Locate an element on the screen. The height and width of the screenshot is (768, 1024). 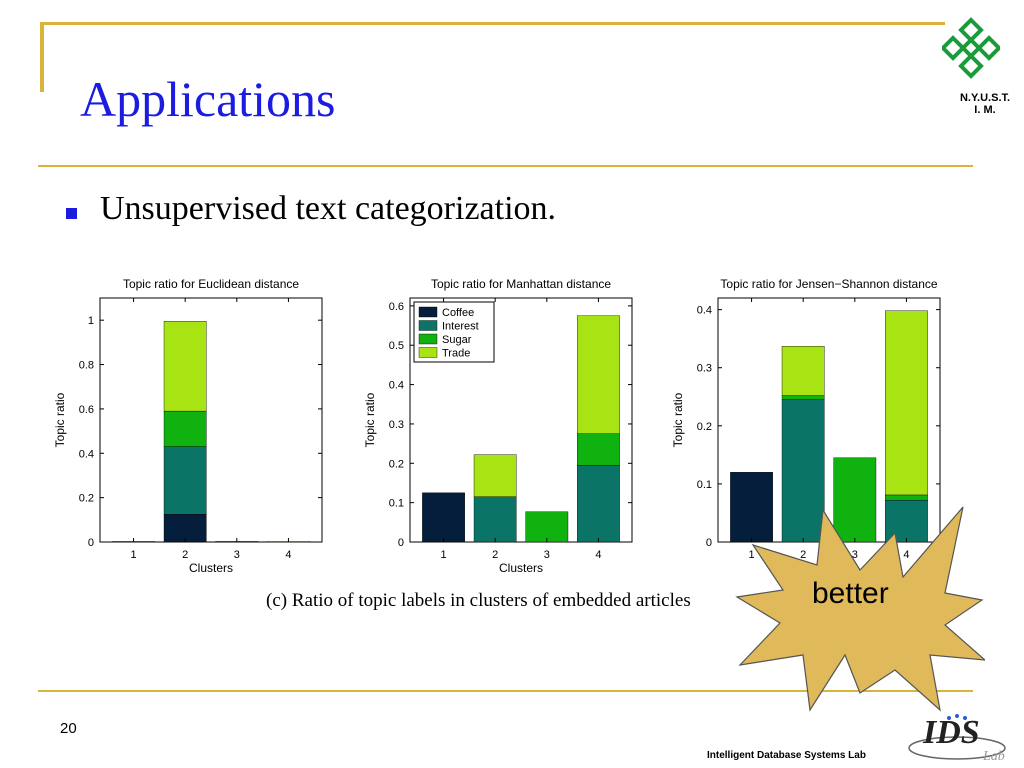
nyust-label-line2: I. M. is located at coordinates (985, 110).